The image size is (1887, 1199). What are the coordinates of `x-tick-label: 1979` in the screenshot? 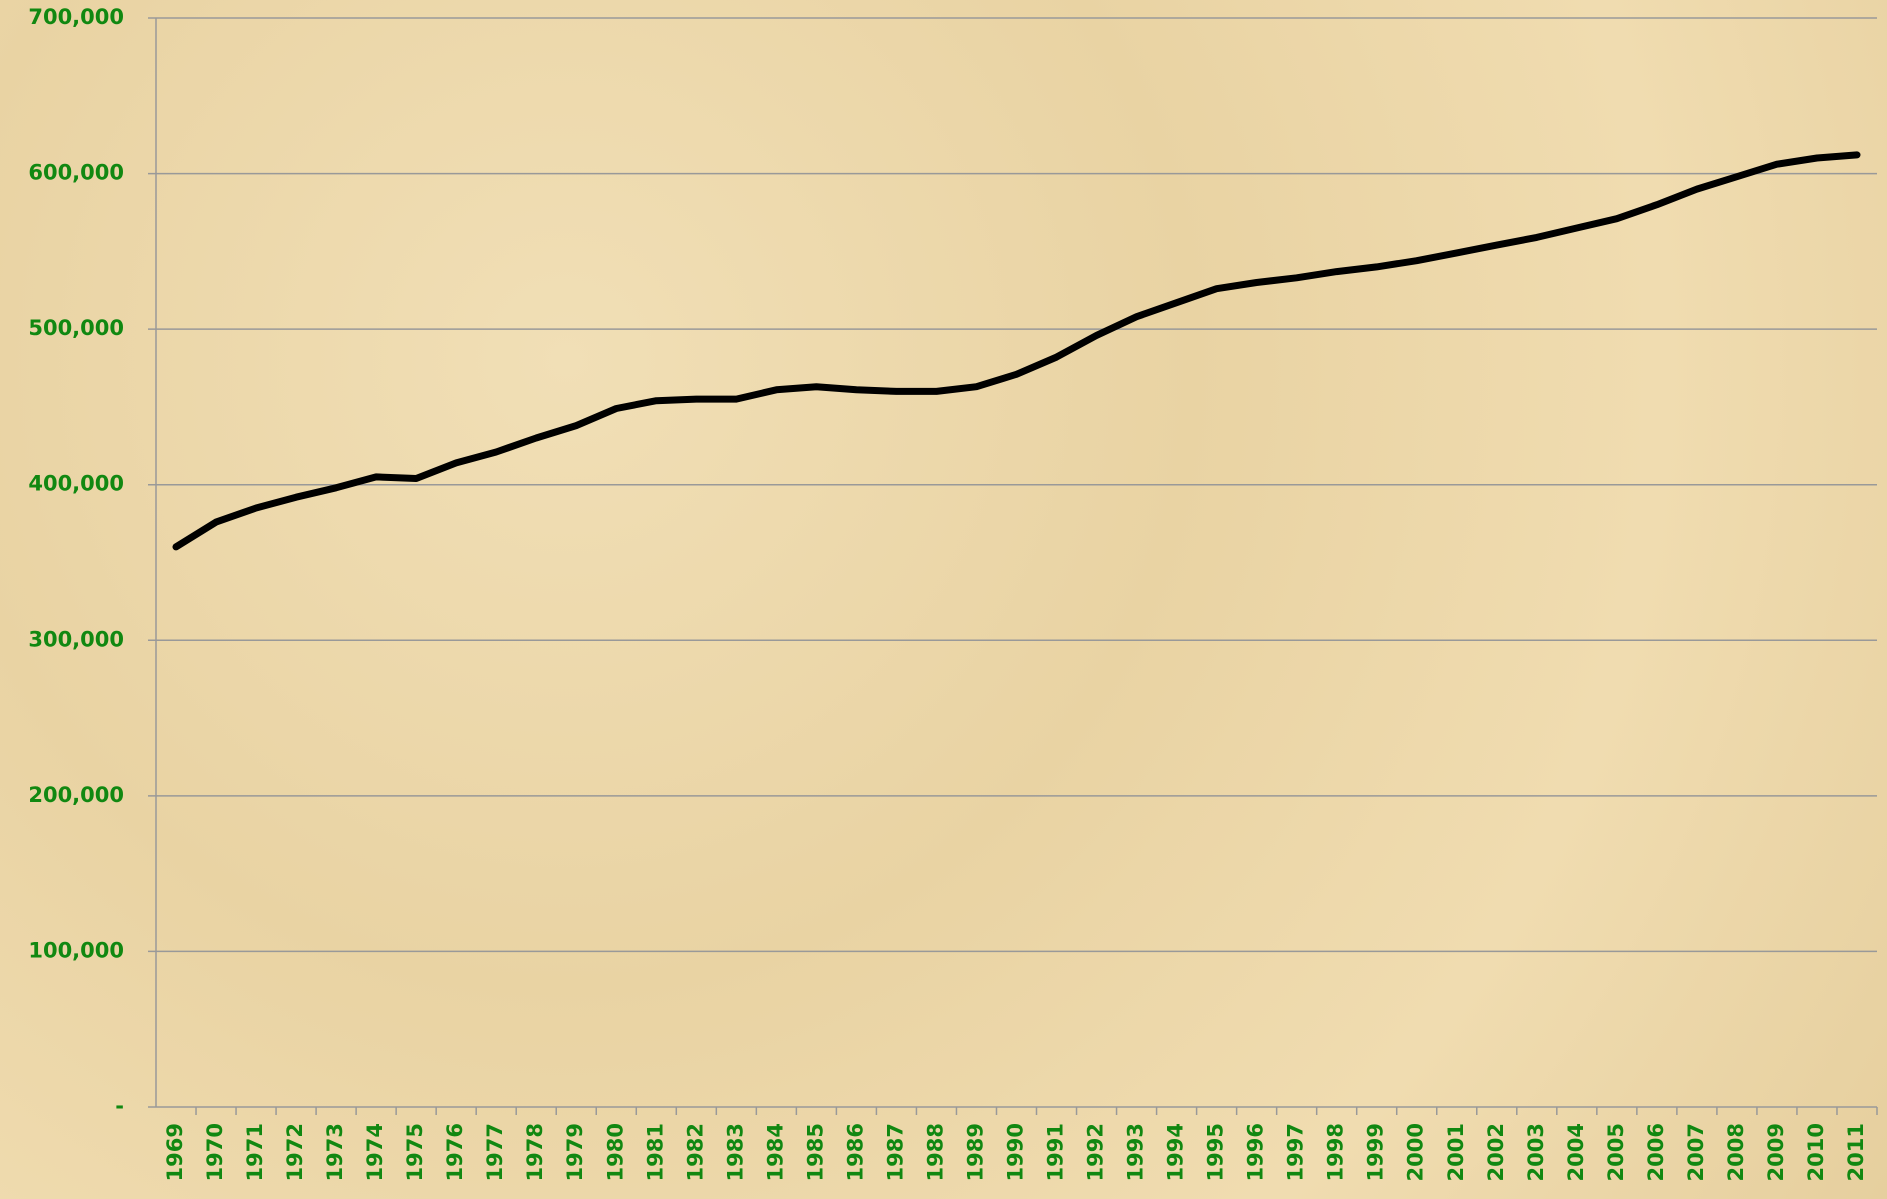 It's located at (575, 1152).